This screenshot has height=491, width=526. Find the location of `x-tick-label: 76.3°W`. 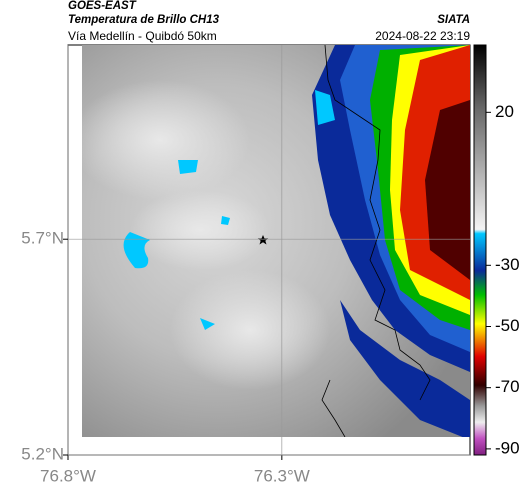

x-tick-label: 76.3°W is located at coordinates (282, 475).